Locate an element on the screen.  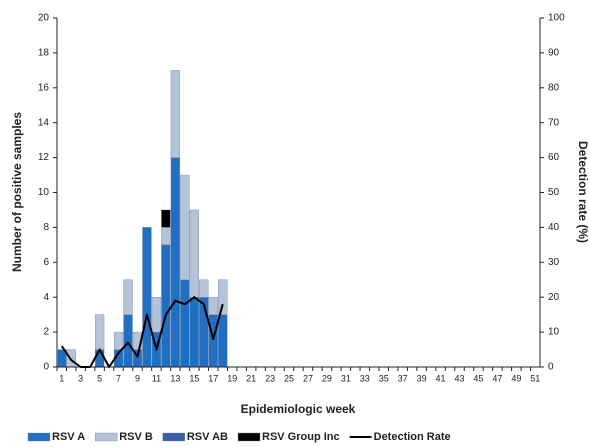
y2-tick-label: 80 is located at coordinates (554, 87).